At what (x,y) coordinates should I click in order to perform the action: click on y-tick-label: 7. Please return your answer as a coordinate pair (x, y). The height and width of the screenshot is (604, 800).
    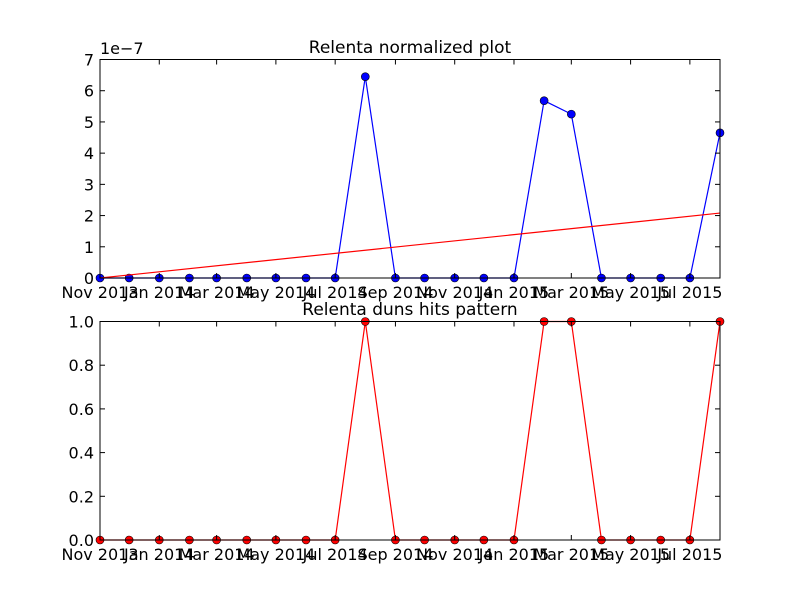
    Looking at the image, I should click on (89, 60).